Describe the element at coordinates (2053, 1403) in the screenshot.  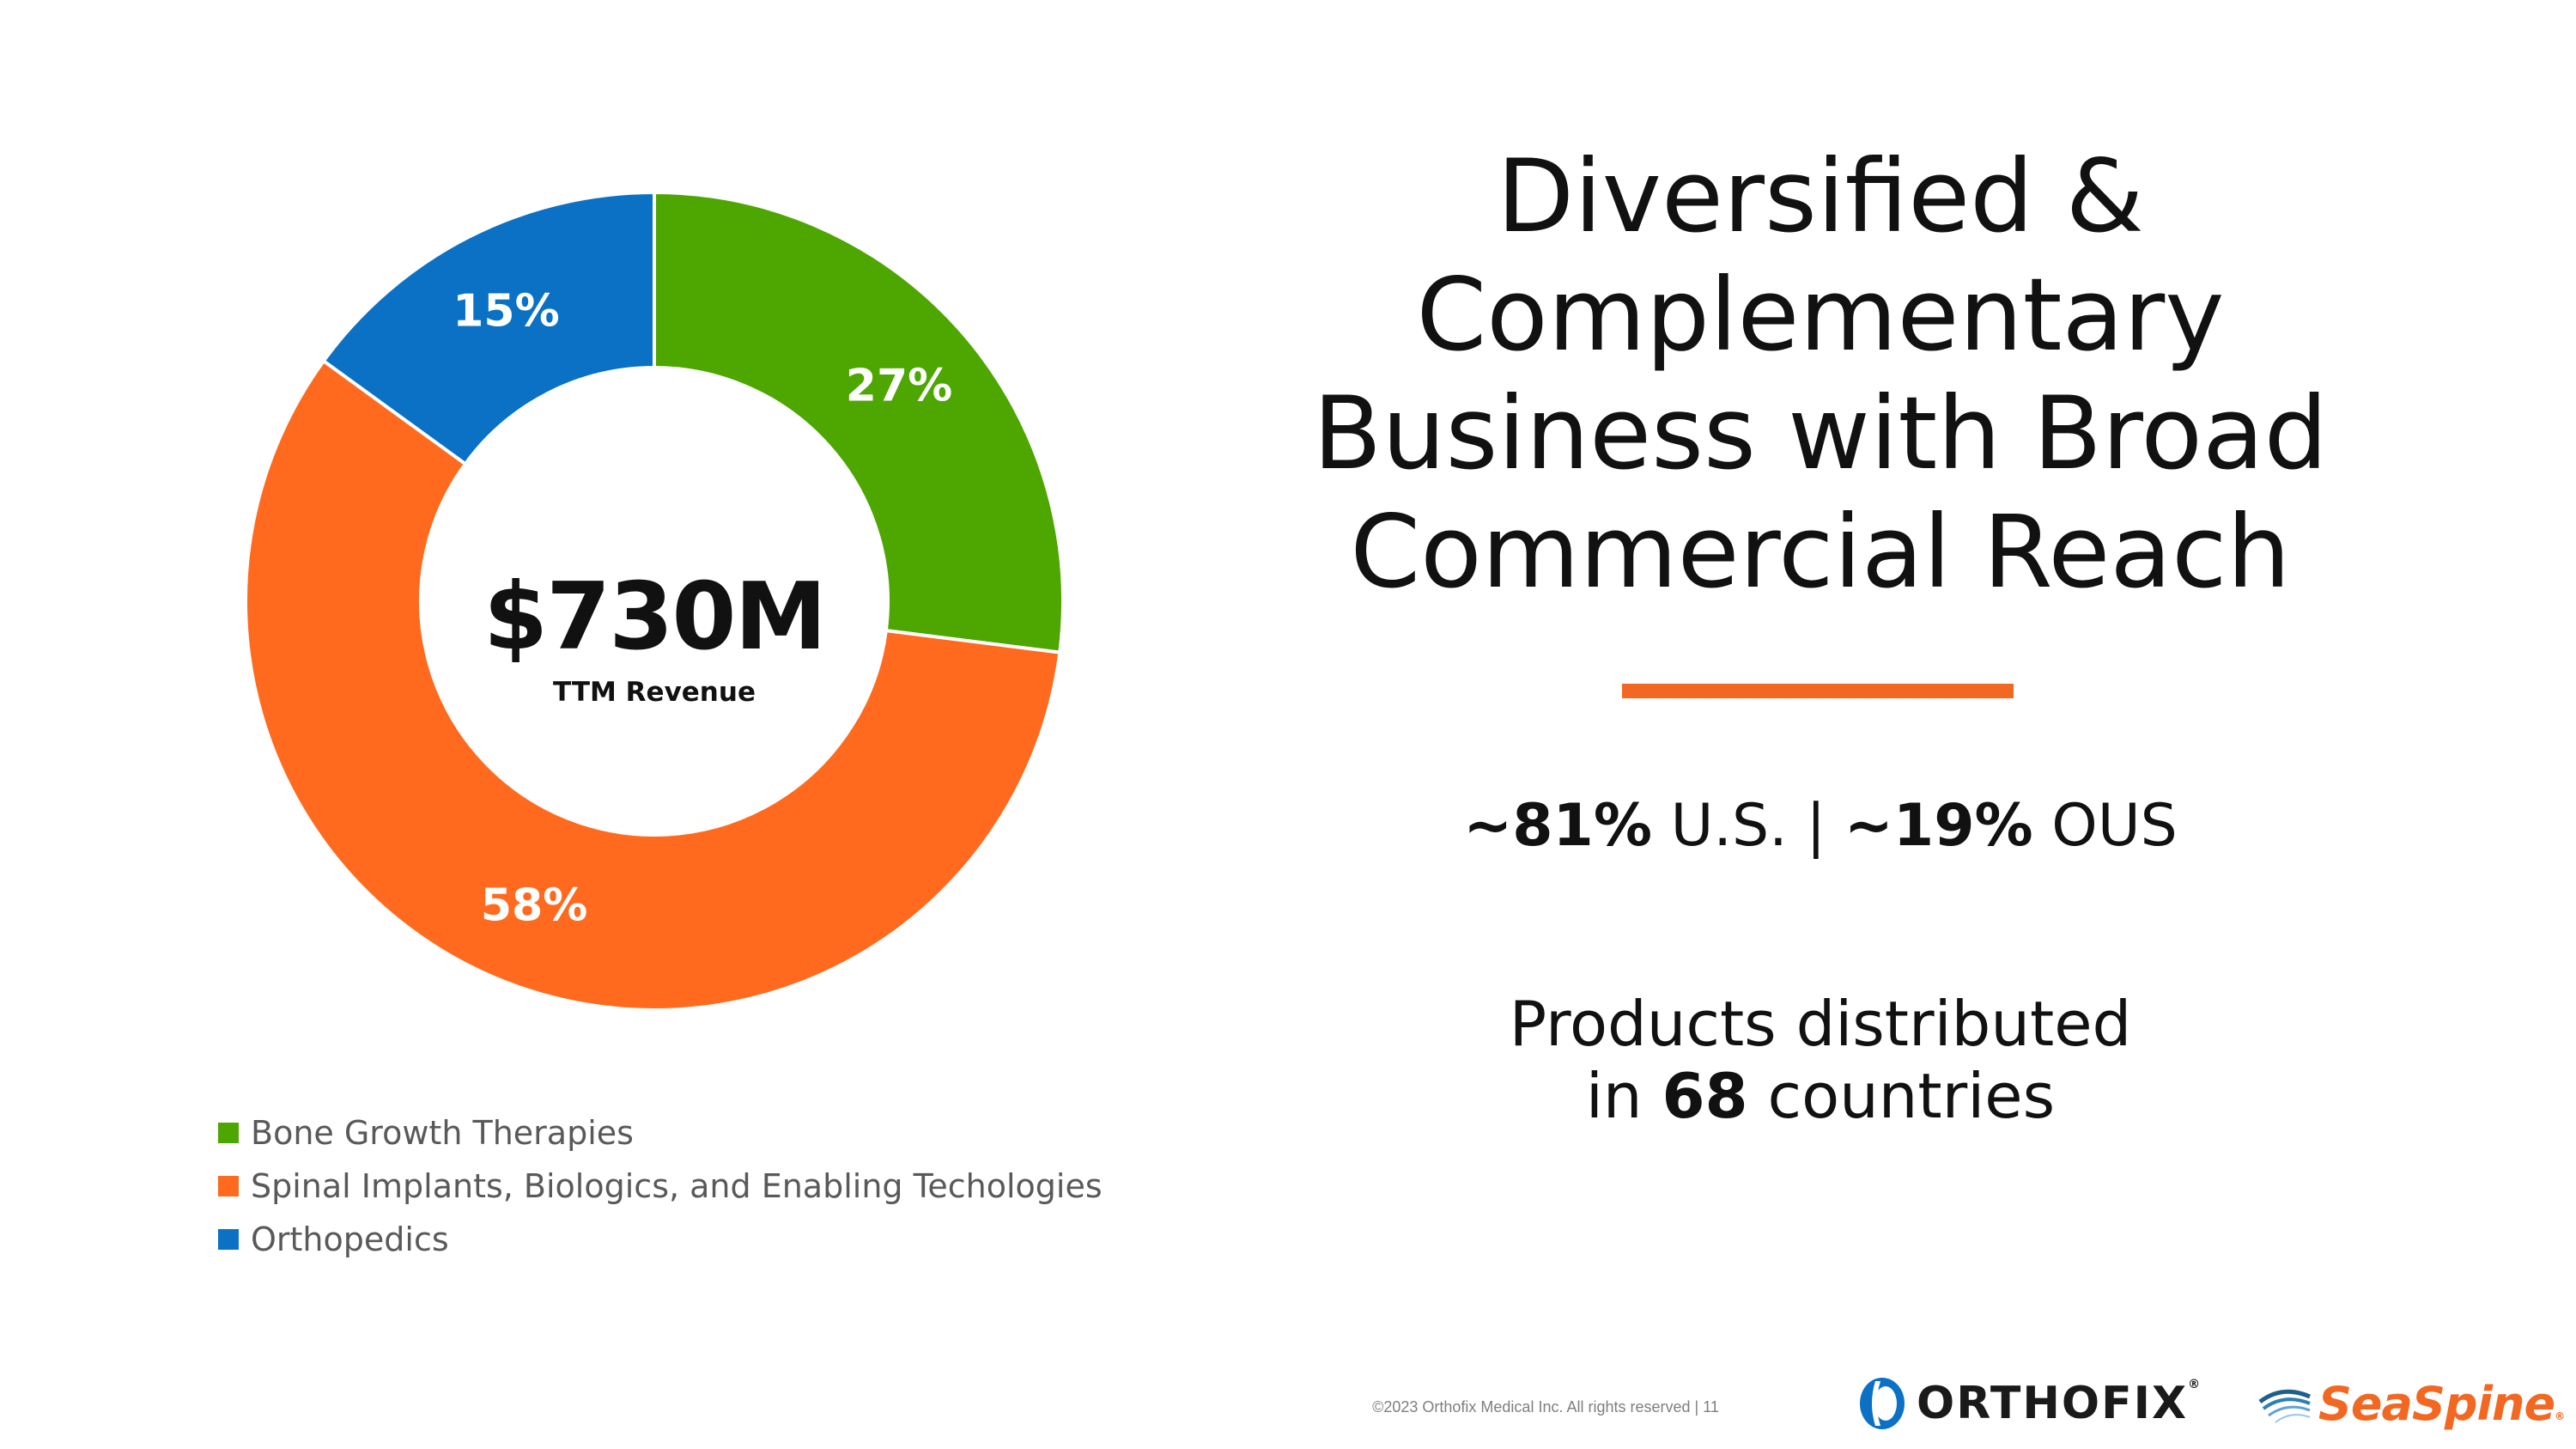
I see `orthofix-text: ORTHOFIX` at that location.